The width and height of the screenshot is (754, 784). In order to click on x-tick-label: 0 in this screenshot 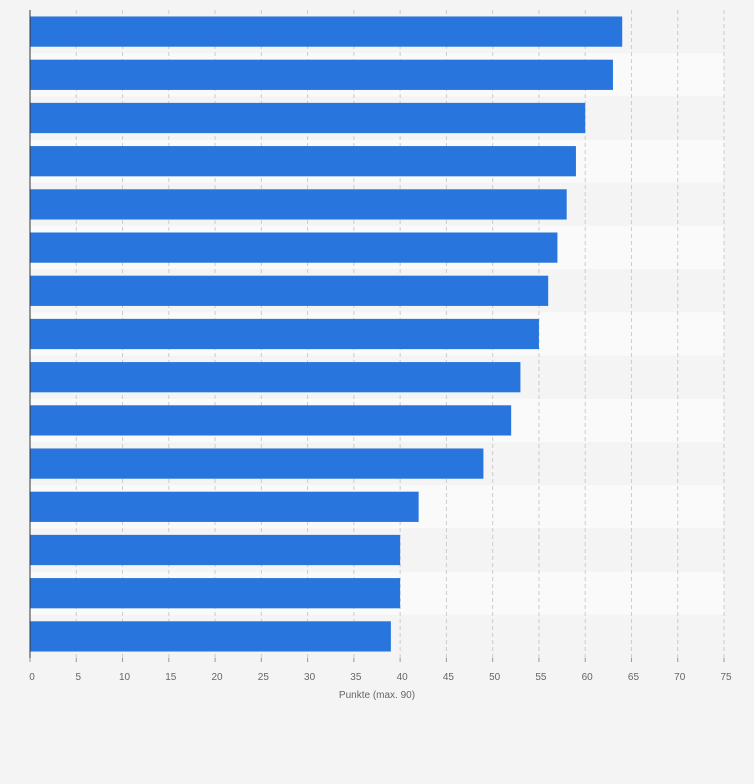, I will do `click(32, 677)`.